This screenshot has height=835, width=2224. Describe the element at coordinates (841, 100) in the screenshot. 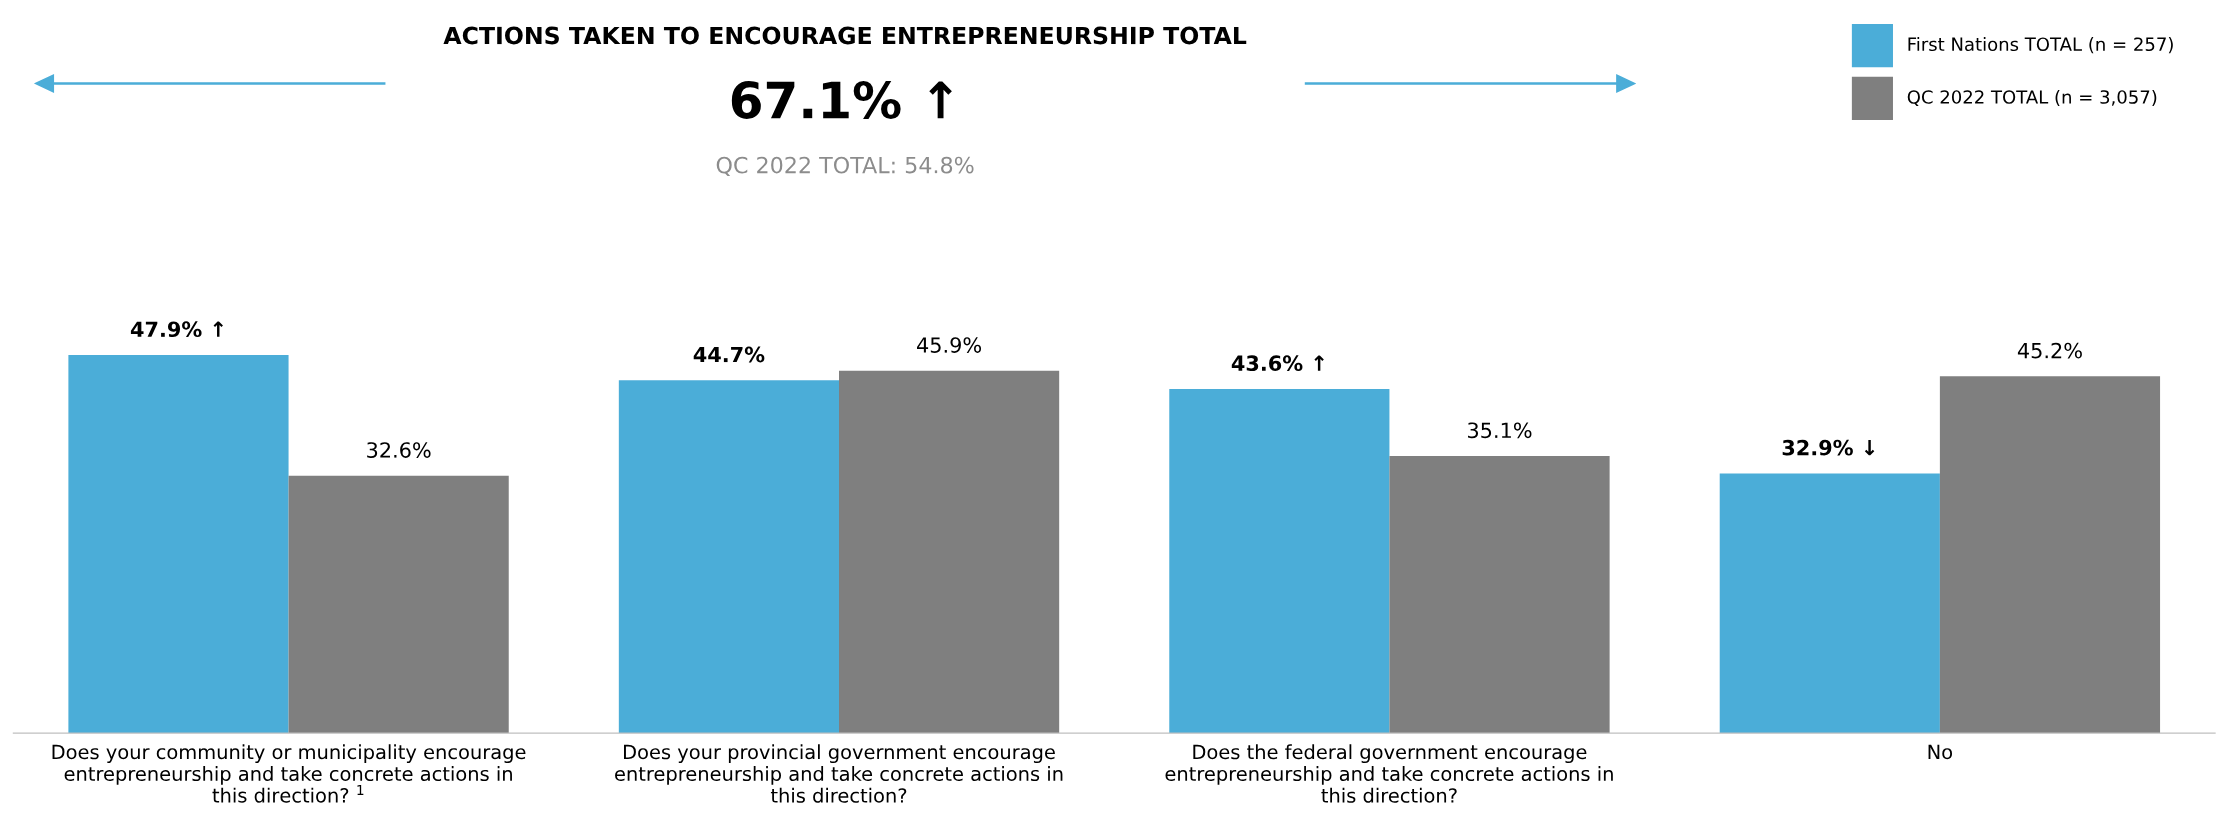

I see `chart-subtitle: 67.1% ↑` at that location.